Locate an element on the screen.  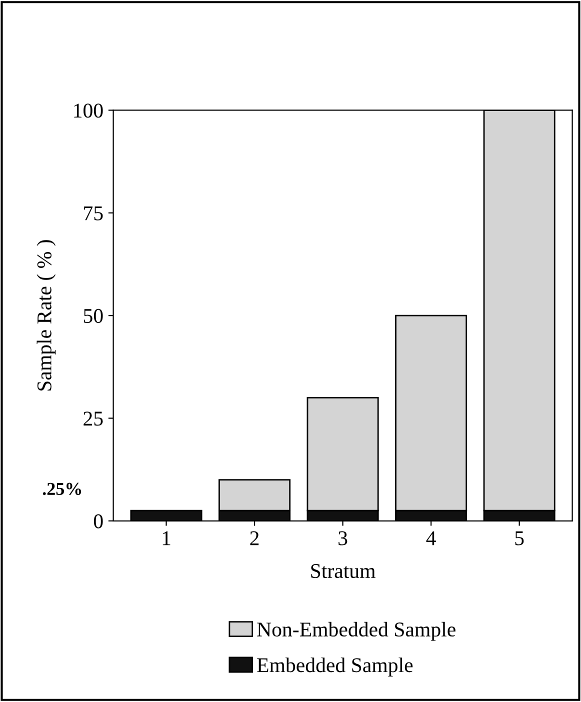
legend-label: Embedded Sample is located at coordinates (335, 667).